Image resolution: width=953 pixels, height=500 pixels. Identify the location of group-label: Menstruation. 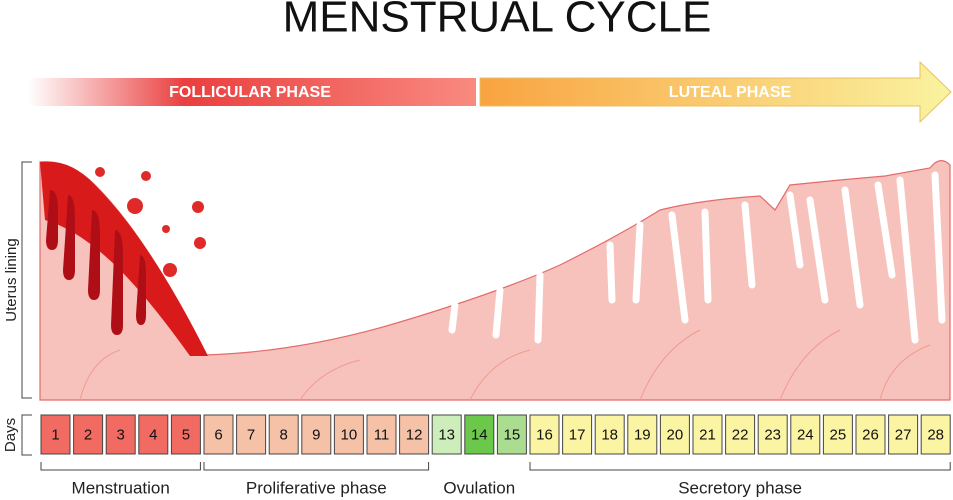
(121, 487).